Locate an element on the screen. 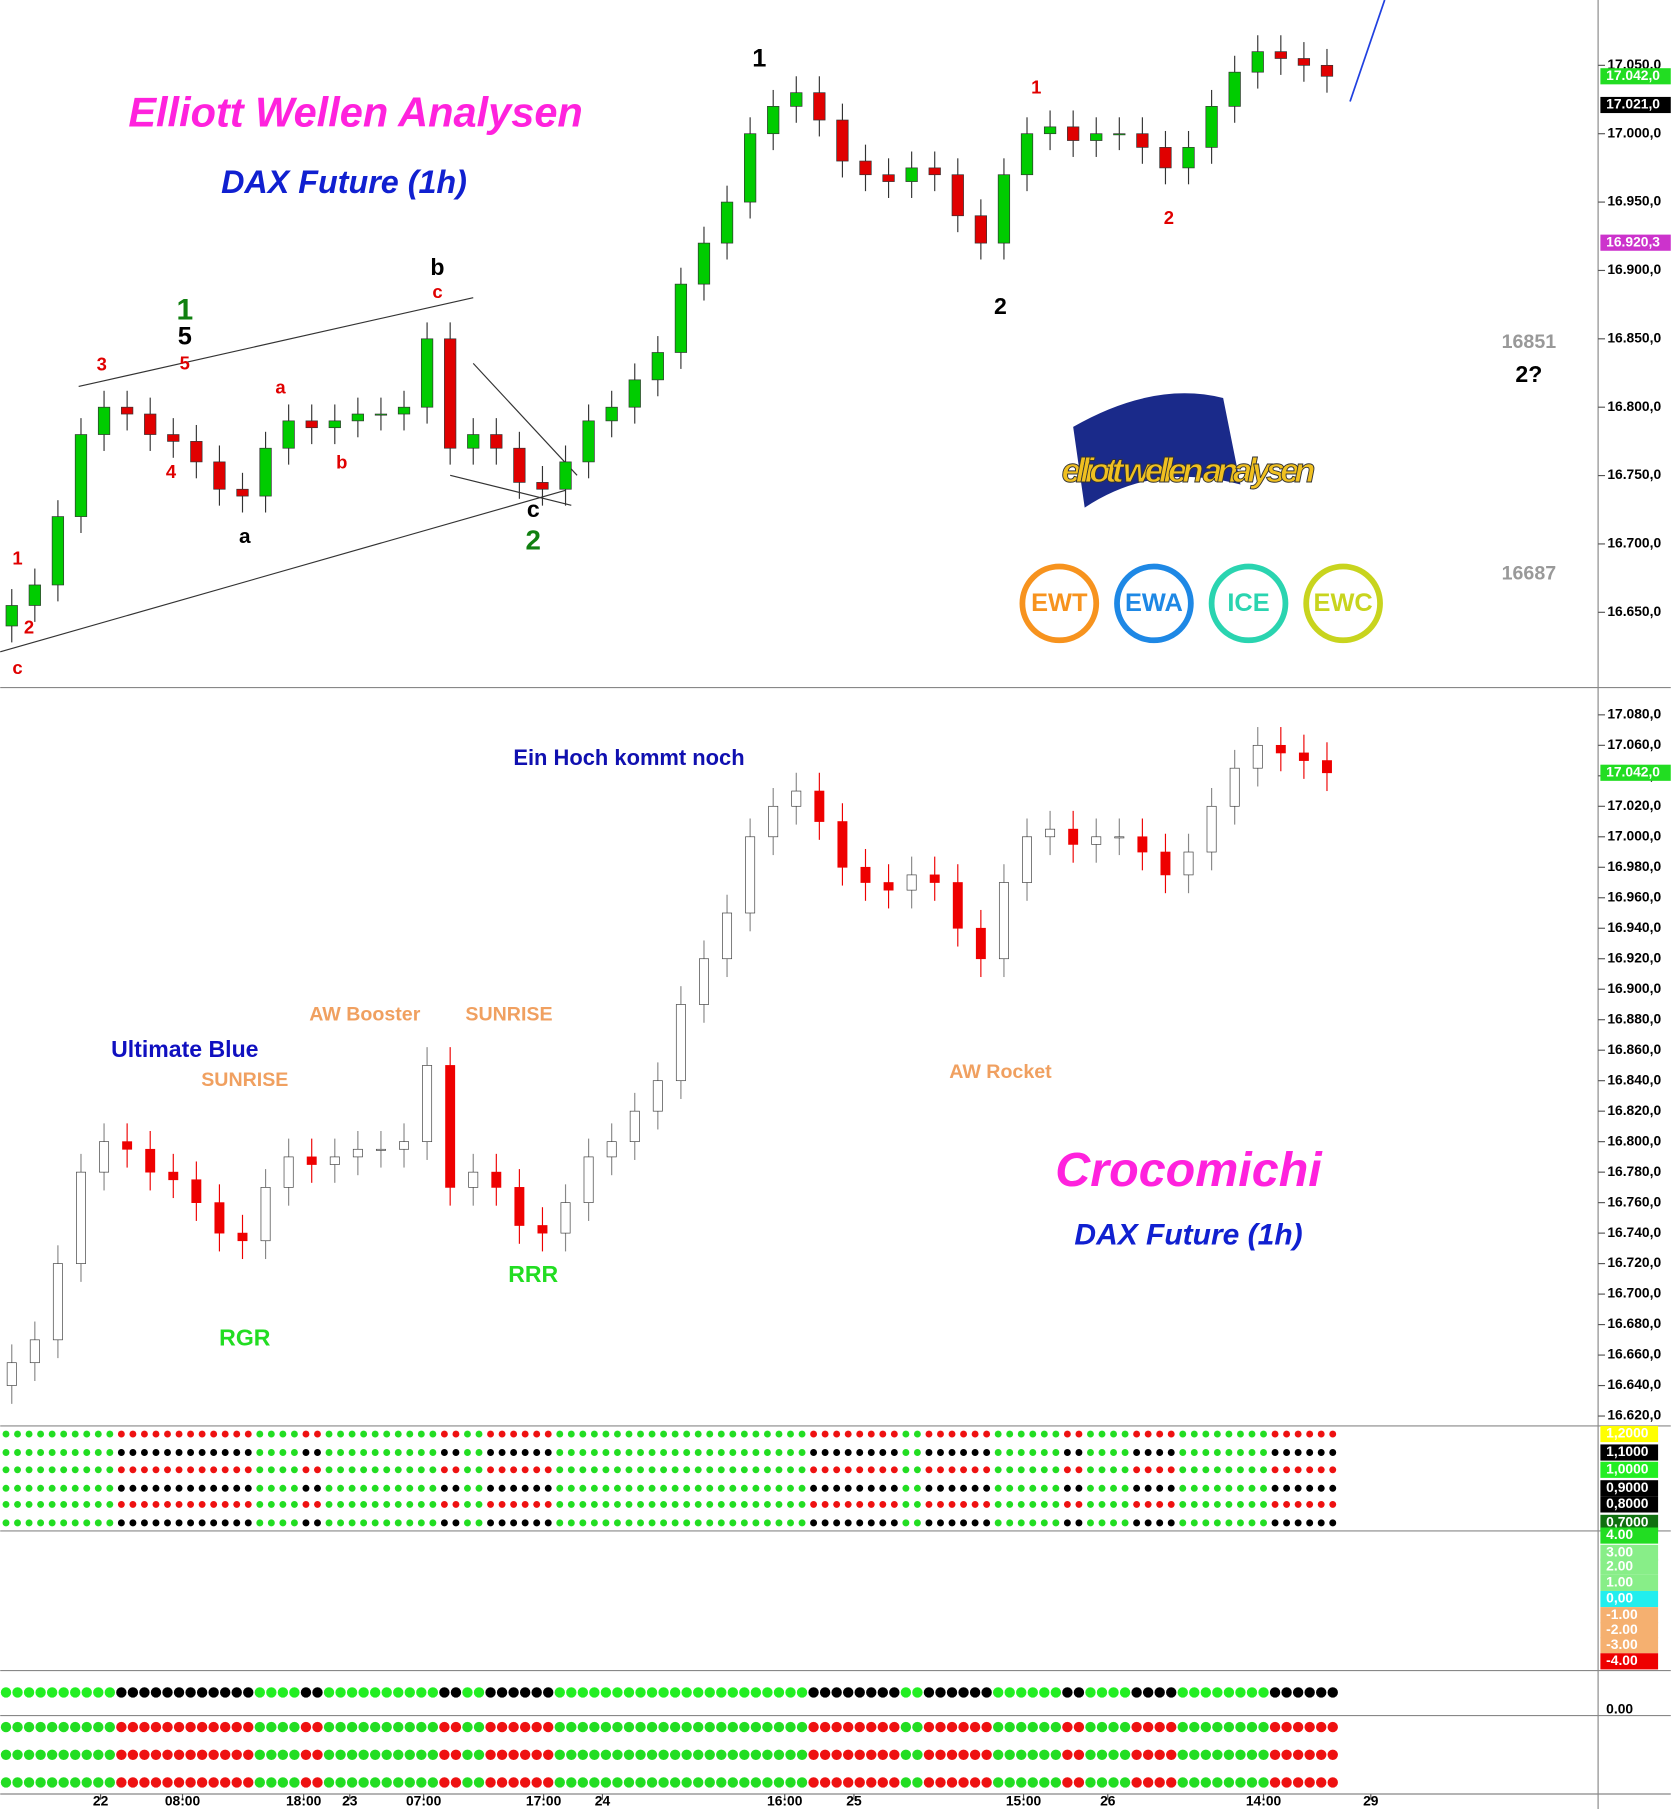 Image resolution: width=1671 pixels, height=1814 pixels. y-tick-label: 16.750,0 is located at coordinates (1634, 474).